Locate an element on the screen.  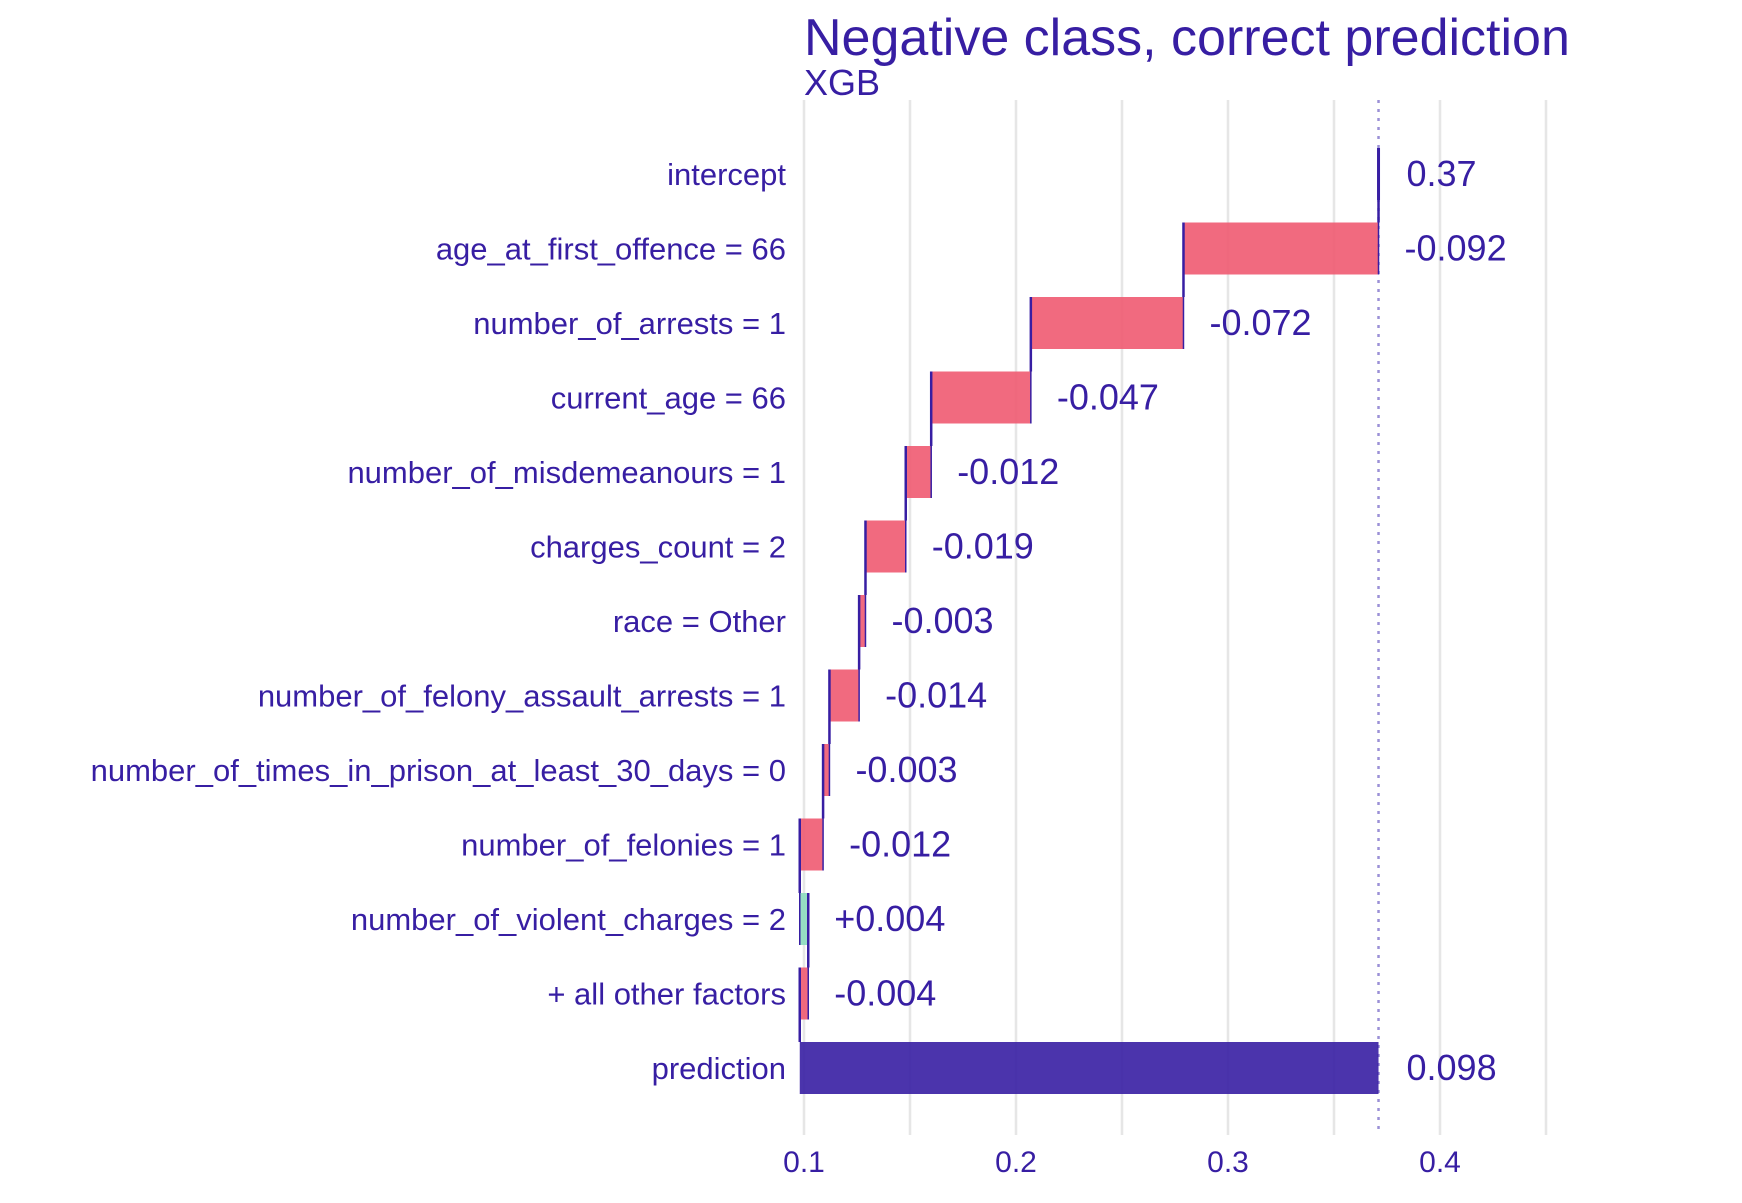
value-label: -0.092 is located at coordinates (1456, 248).